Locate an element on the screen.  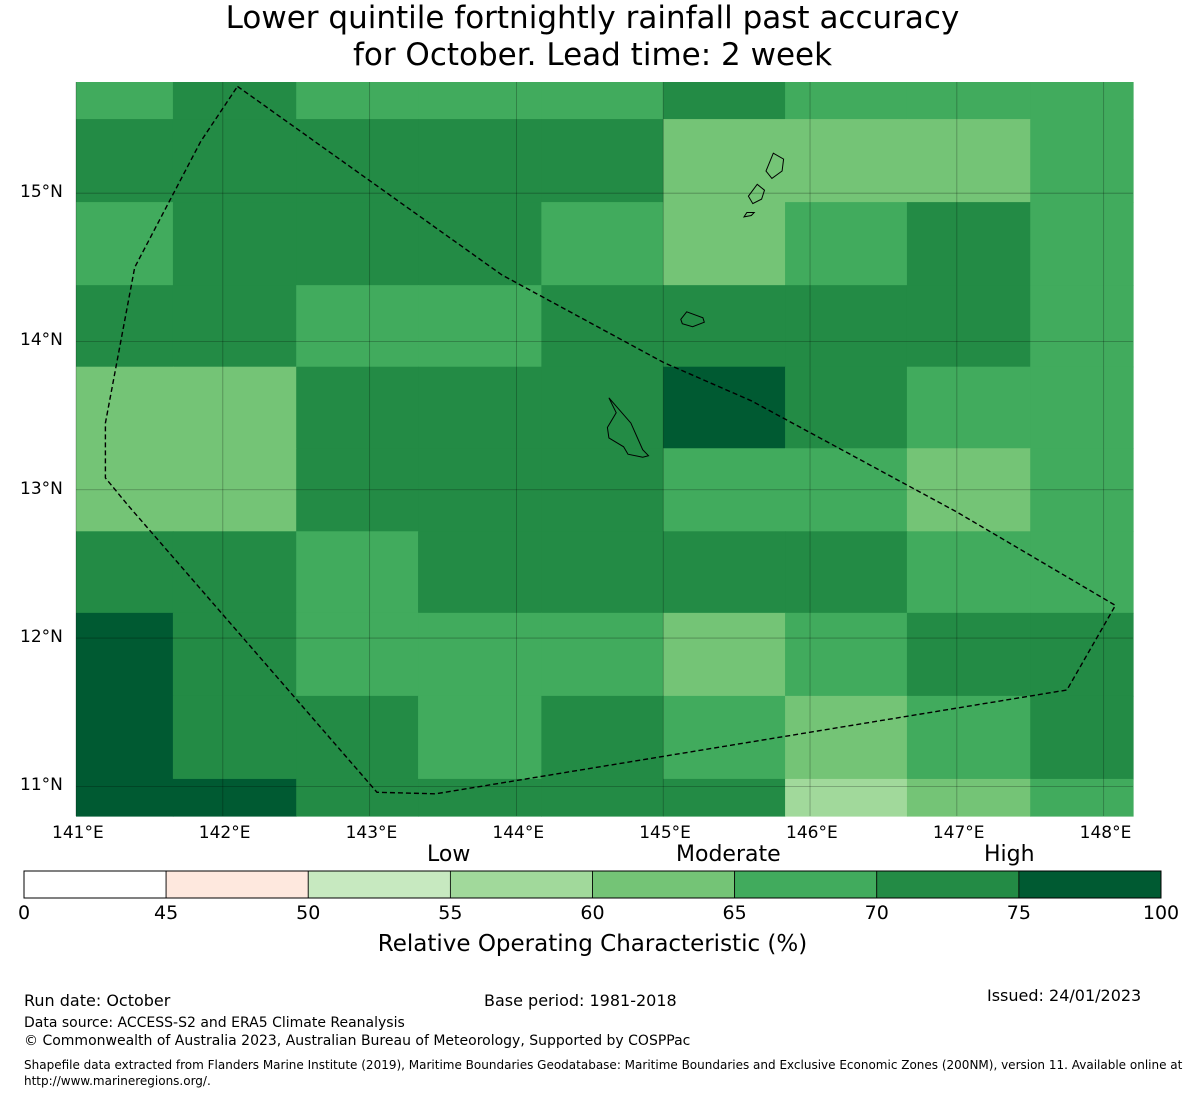
run-date: Run date: October is located at coordinates (97, 1000).